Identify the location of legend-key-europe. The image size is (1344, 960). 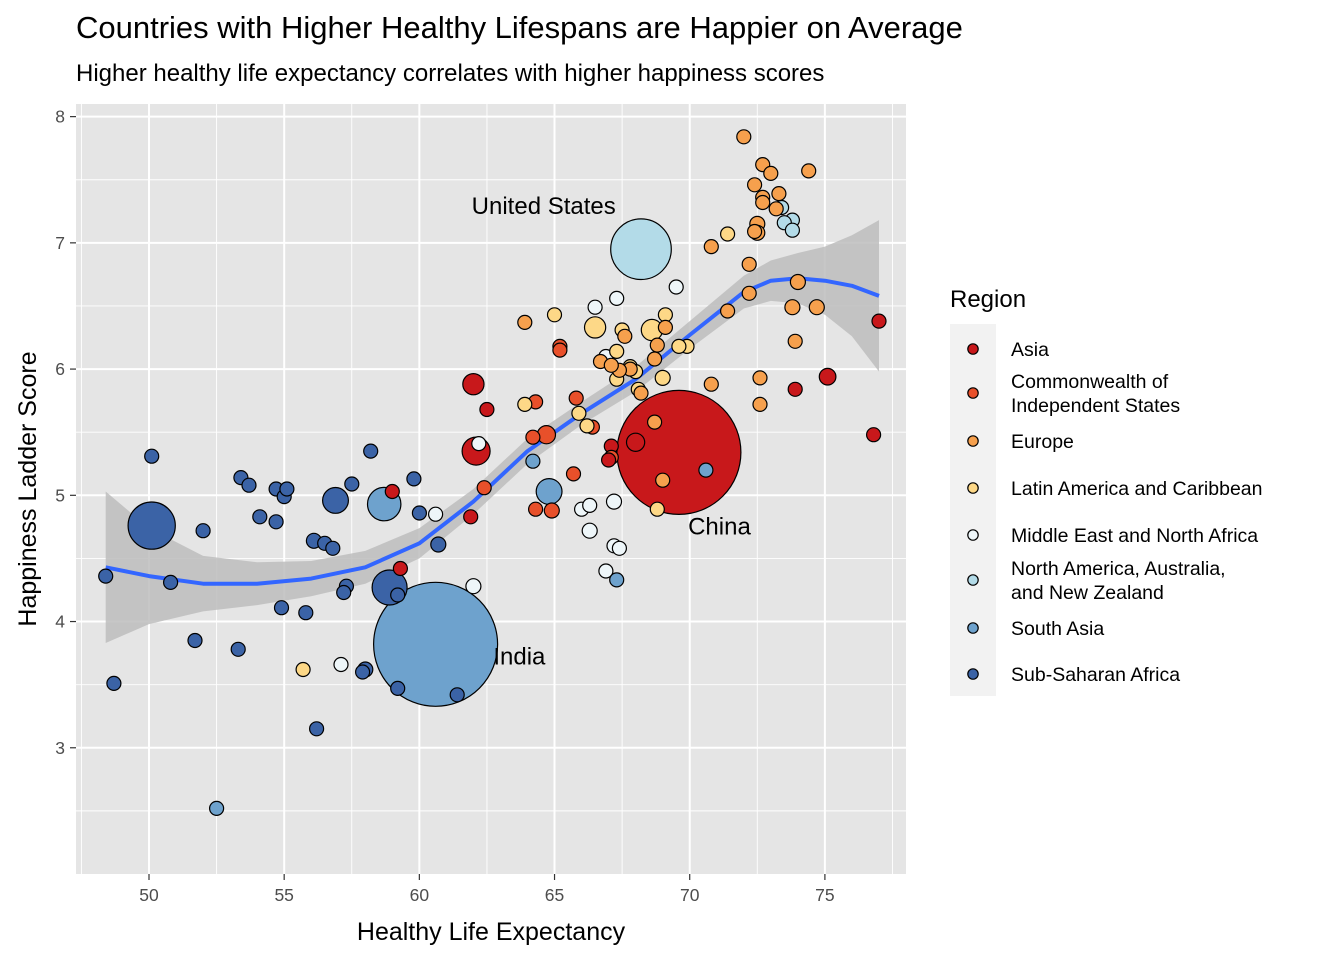
(973, 441).